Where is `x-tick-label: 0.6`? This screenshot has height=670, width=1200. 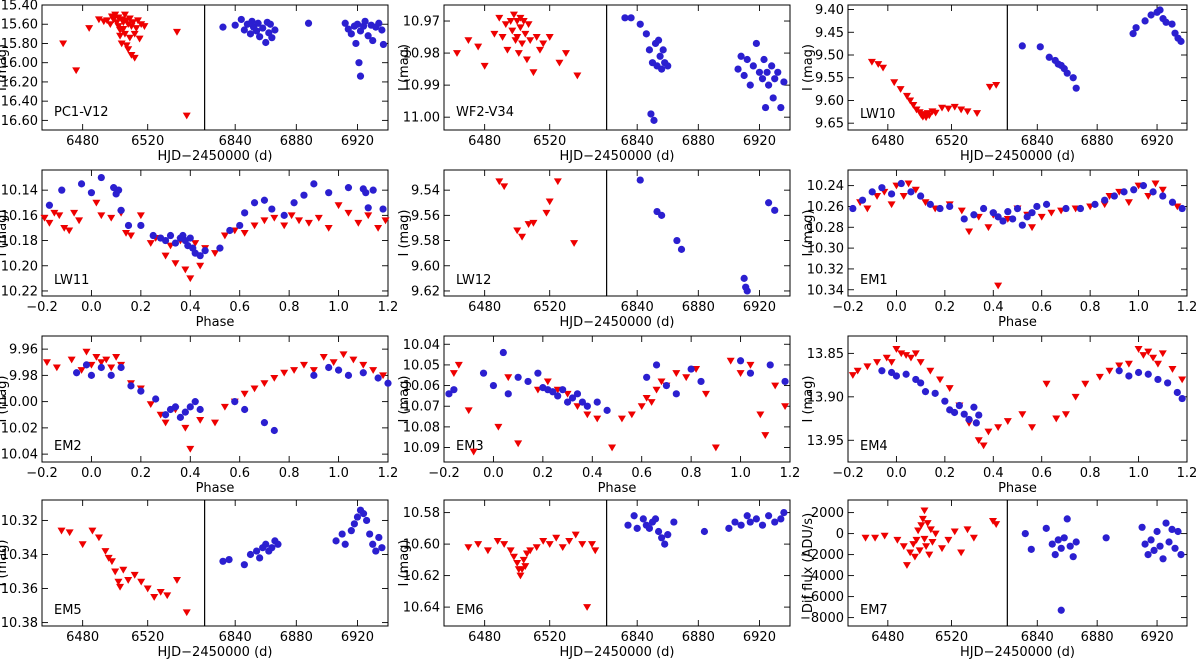
x-tick-label: 0.6 is located at coordinates (1041, 473).